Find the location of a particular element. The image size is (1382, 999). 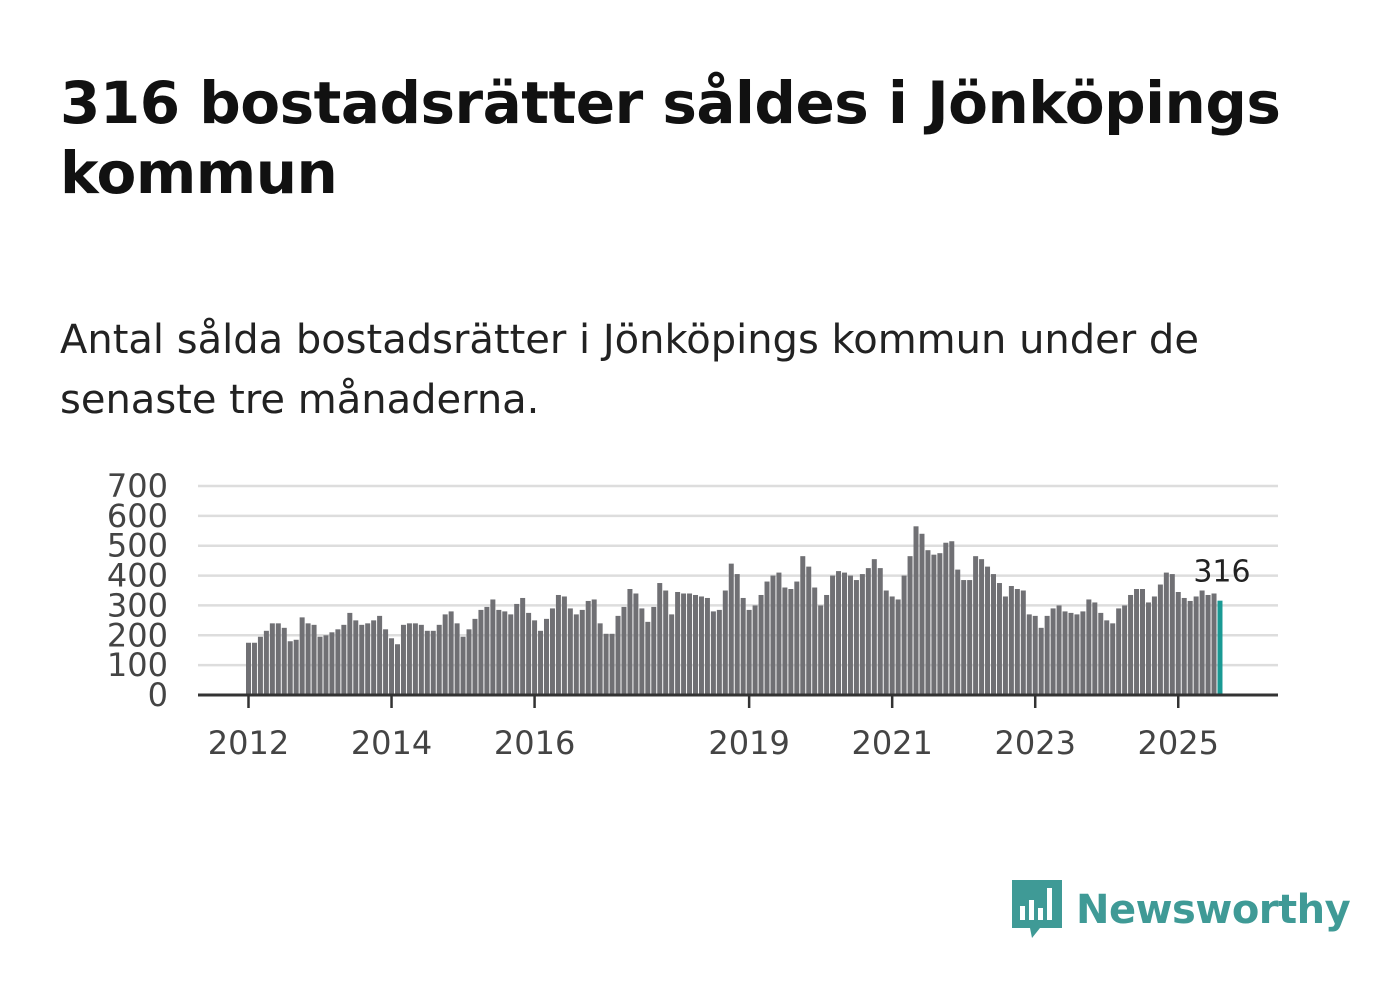

y-tick-label: 600 is located at coordinates (137, 516).